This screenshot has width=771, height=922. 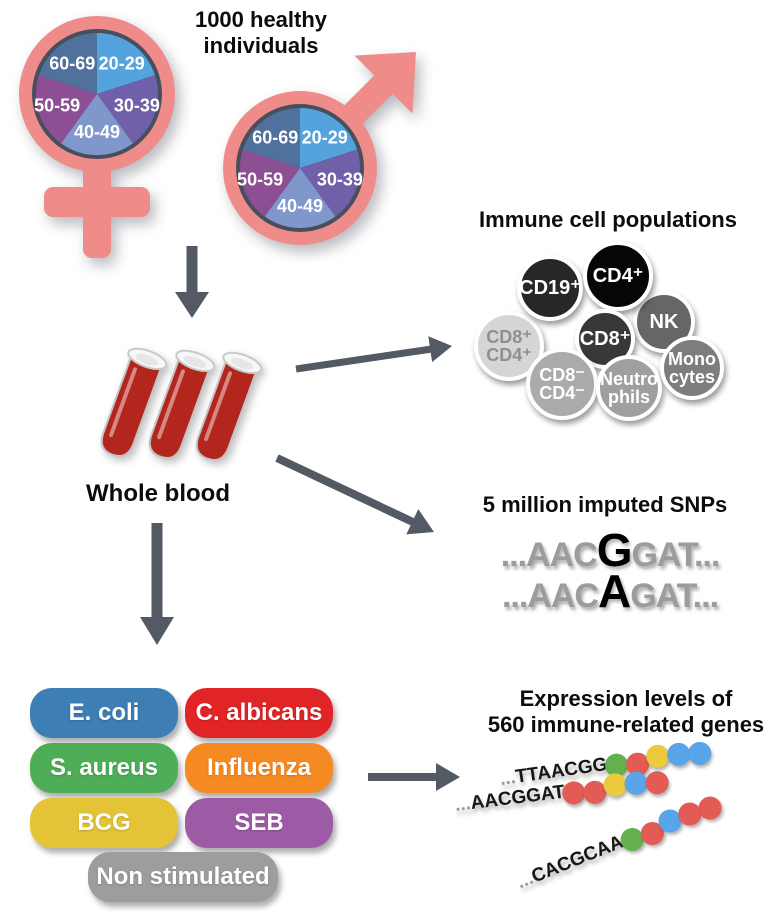 What do you see at coordinates (104, 768) in the screenshot?
I see `stimulus-pill-s-aureus: S. aureus` at bounding box center [104, 768].